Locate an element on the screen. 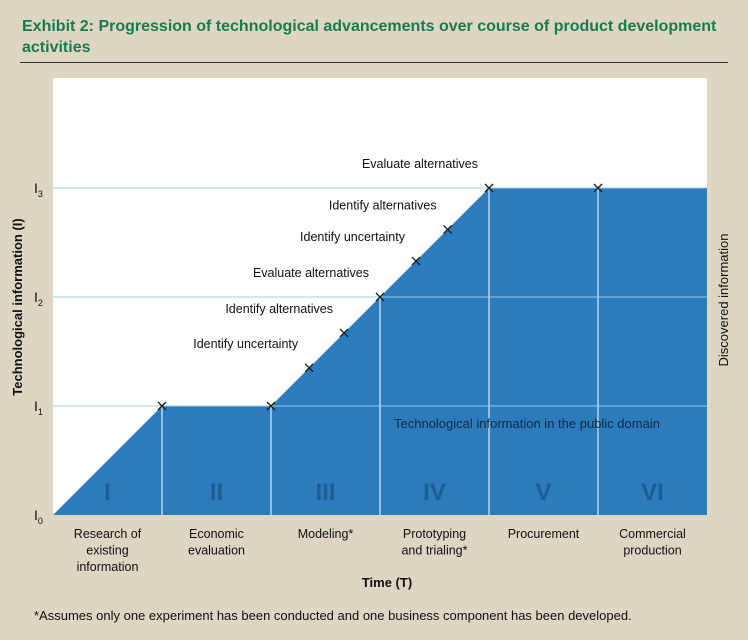  y-level-label: I3 is located at coordinates (38, 189).